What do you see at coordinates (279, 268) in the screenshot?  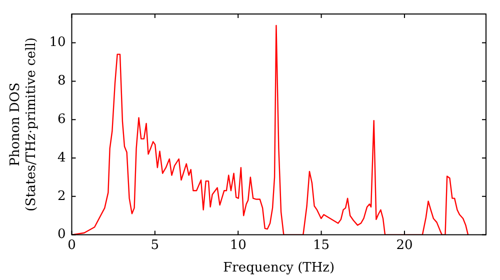 I see `x-axis-title: Frequency (THz)` at bounding box center [279, 268].